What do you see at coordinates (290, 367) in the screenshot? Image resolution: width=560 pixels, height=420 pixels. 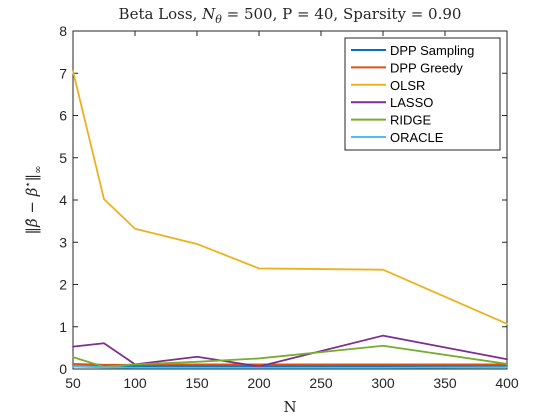 I see `series-line-oracle` at bounding box center [290, 367].